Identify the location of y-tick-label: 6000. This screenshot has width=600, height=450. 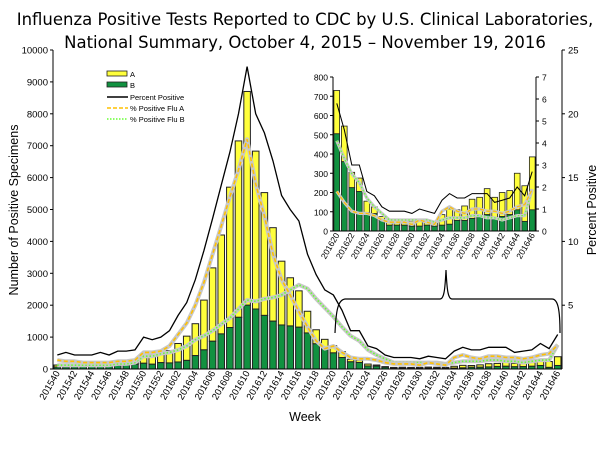
(37, 178).